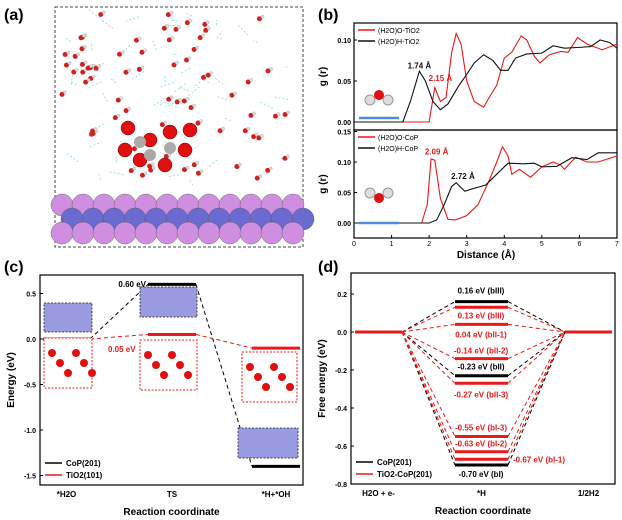 This screenshot has width=622, height=520. Describe the element at coordinates (485, 188) in the screenshot. I see `series-line-(H2O)H-CoP` at that location.